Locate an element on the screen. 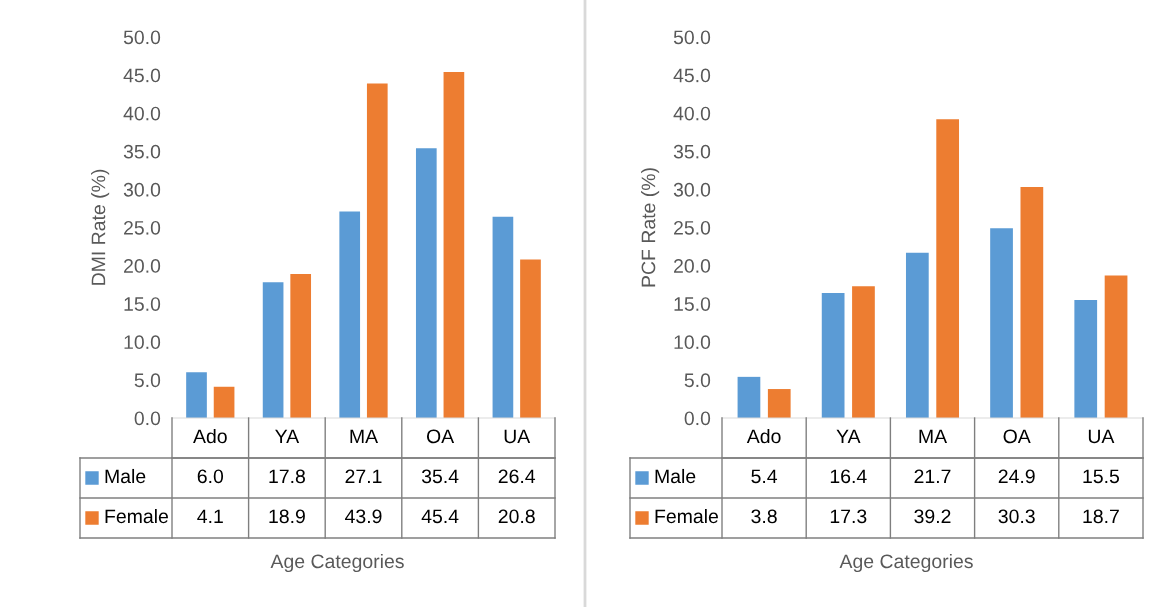  data-label: 21.7 is located at coordinates (932, 476).